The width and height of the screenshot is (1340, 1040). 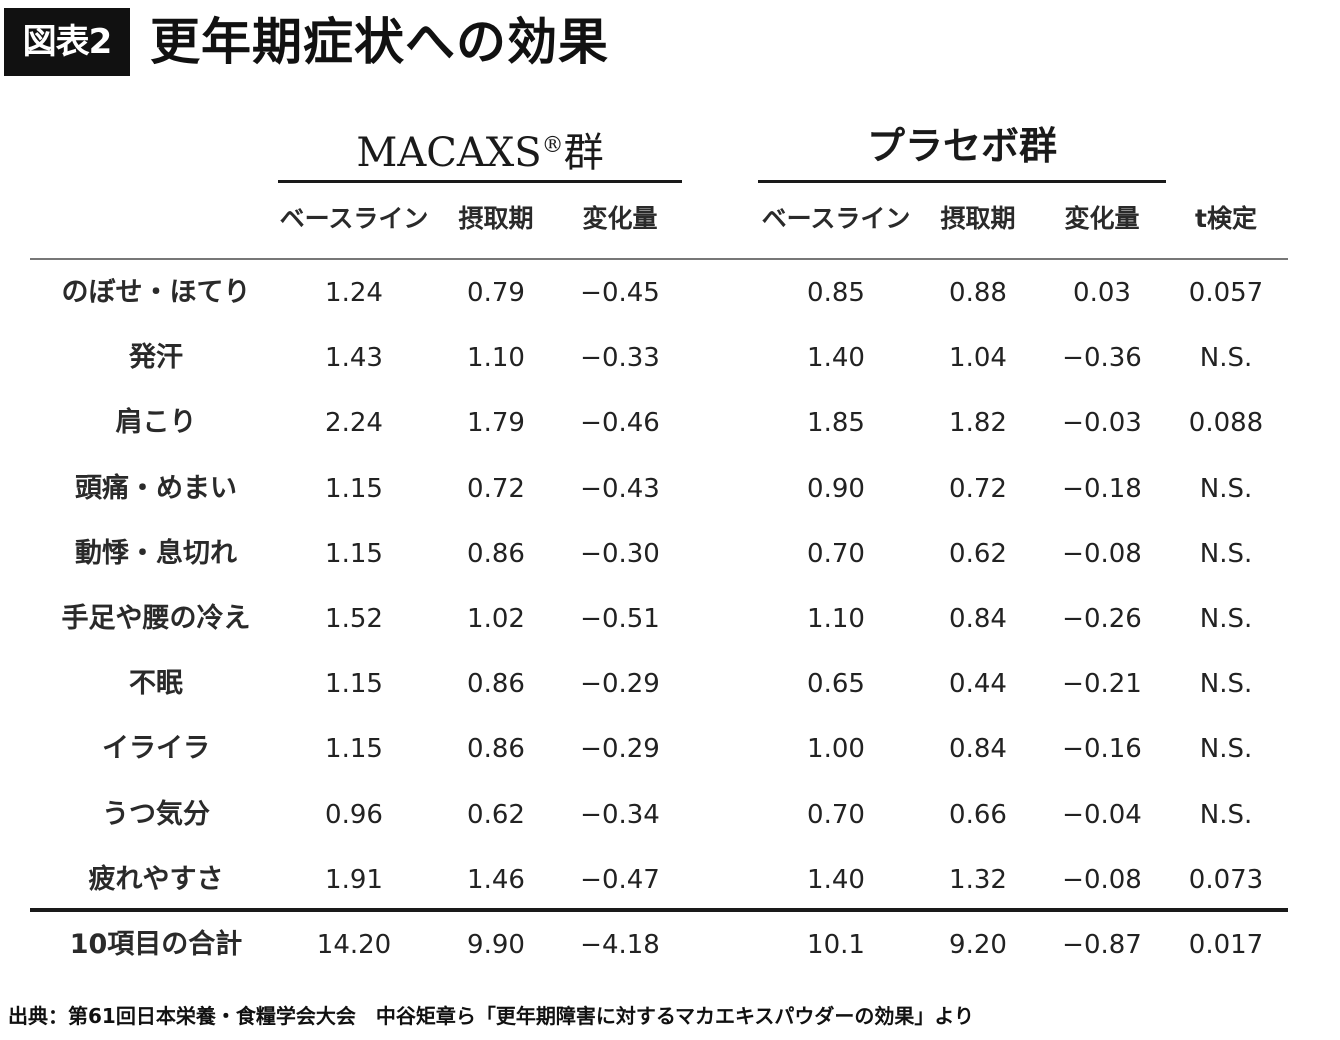 What do you see at coordinates (496, 554) in the screenshot?
I see `table-cell: 0.86` at bounding box center [496, 554].